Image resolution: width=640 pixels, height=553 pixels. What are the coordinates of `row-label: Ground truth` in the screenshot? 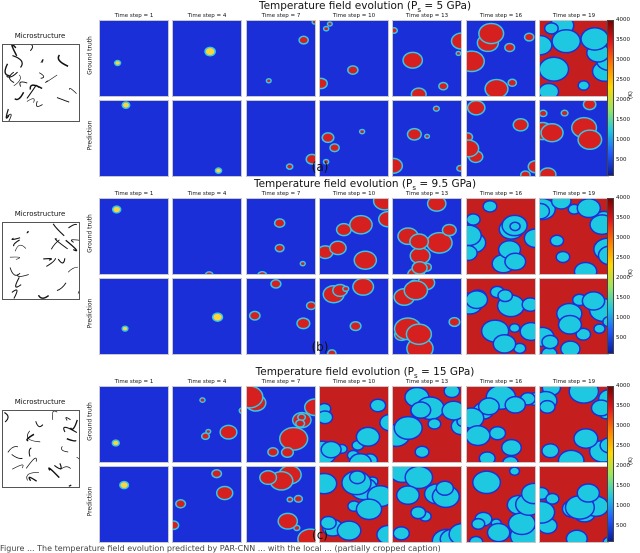 It's located at (90, 233).